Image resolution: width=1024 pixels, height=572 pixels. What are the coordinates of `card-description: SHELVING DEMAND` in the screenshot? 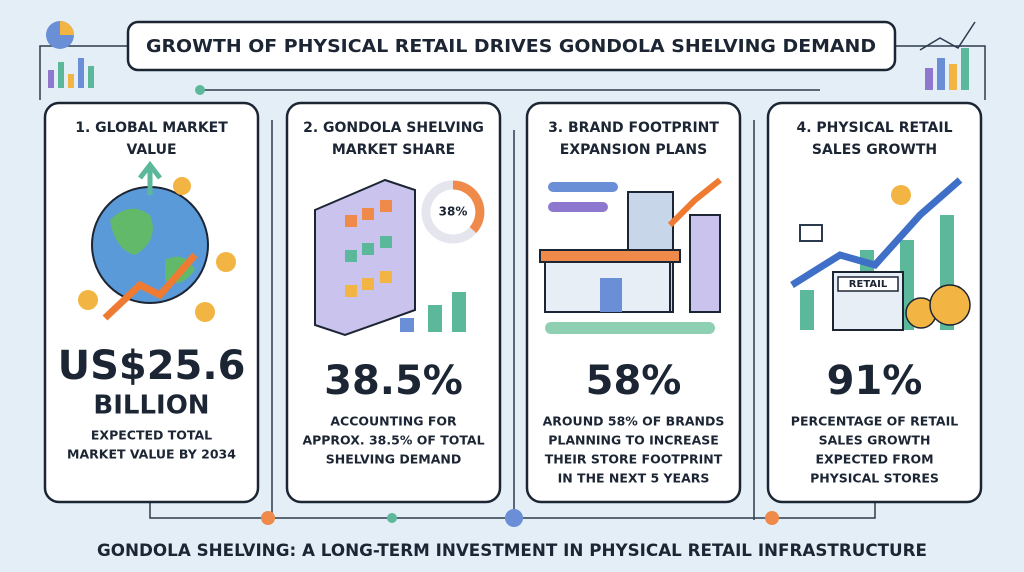 It's located at (394, 459).